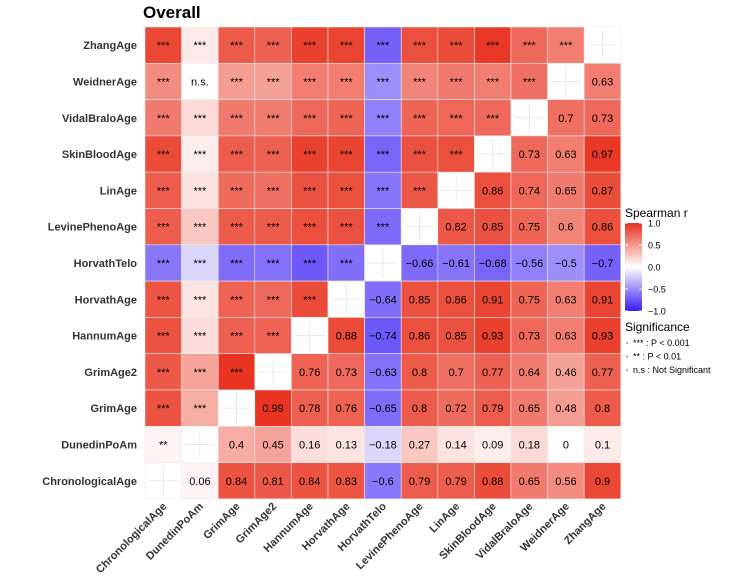 This screenshot has width=750, height=582. What do you see at coordinates (456, 264) in the screenshot?
I see `correlation-value-label: −0.61` at bounding box center [456, 264].